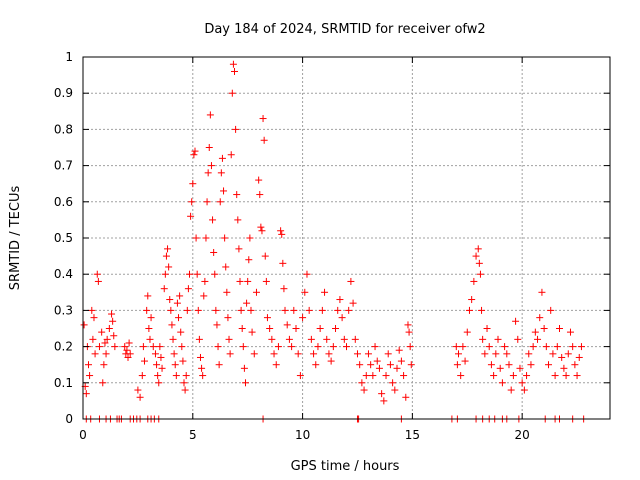  What do you see at coordinates (63, 310) in the screenshot?
I see `y-tick-label: 0.3` at bounding box center [63, 310].